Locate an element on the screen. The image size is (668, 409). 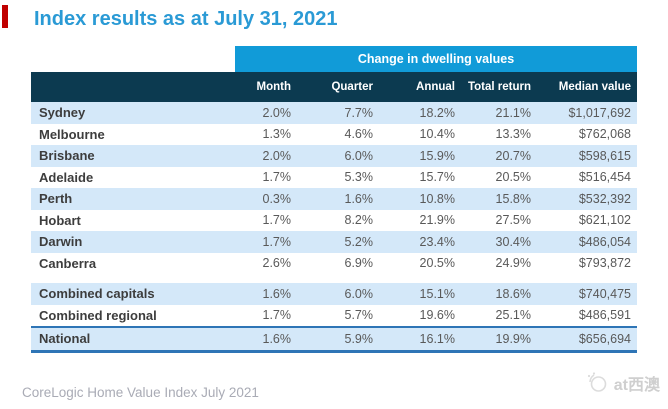
cell-quarter: 4.6% is located at coordinates (359, 134).